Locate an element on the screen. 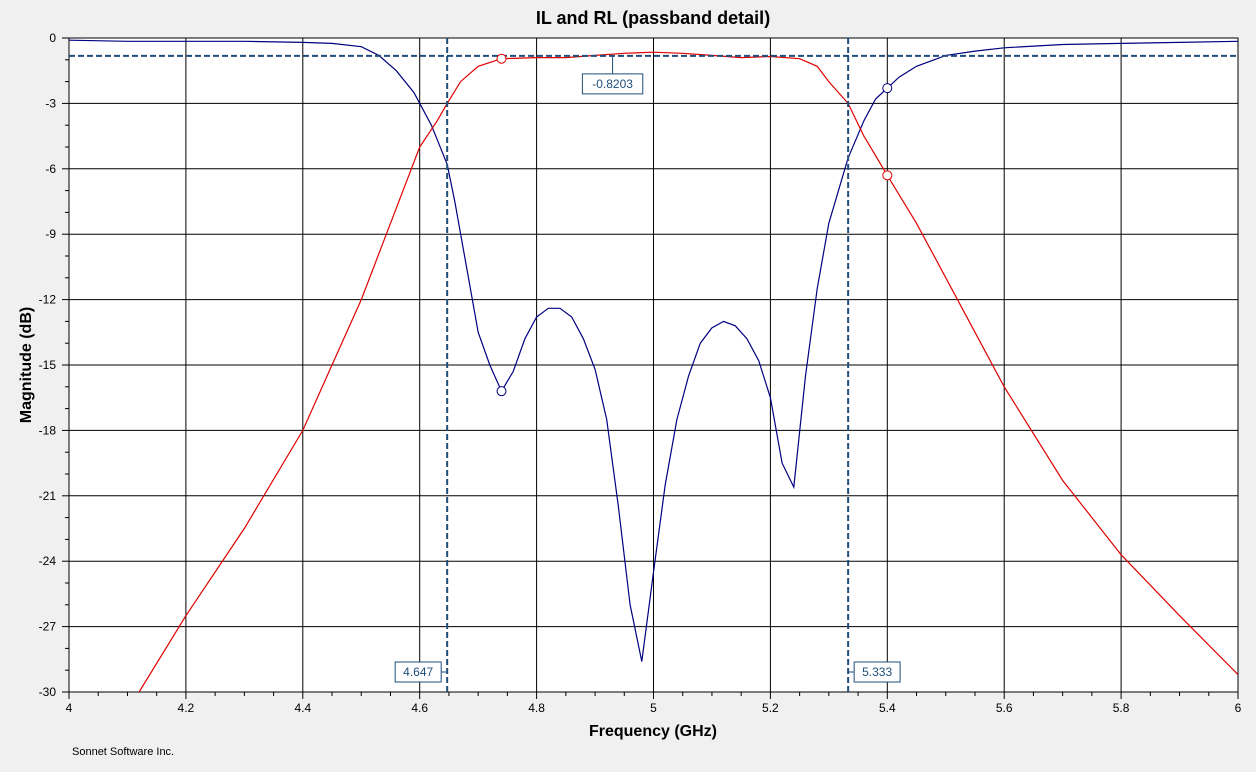  marker-label: -0.8203 is located at coordinates (612, 84).